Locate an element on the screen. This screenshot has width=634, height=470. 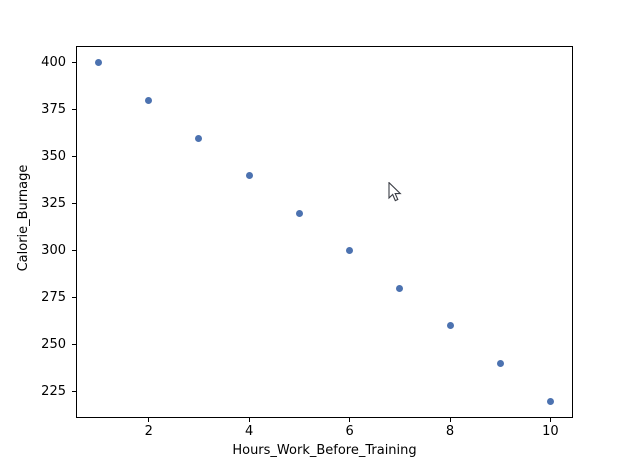
y-tick-label: 250 is located at coordinates (53, 345).